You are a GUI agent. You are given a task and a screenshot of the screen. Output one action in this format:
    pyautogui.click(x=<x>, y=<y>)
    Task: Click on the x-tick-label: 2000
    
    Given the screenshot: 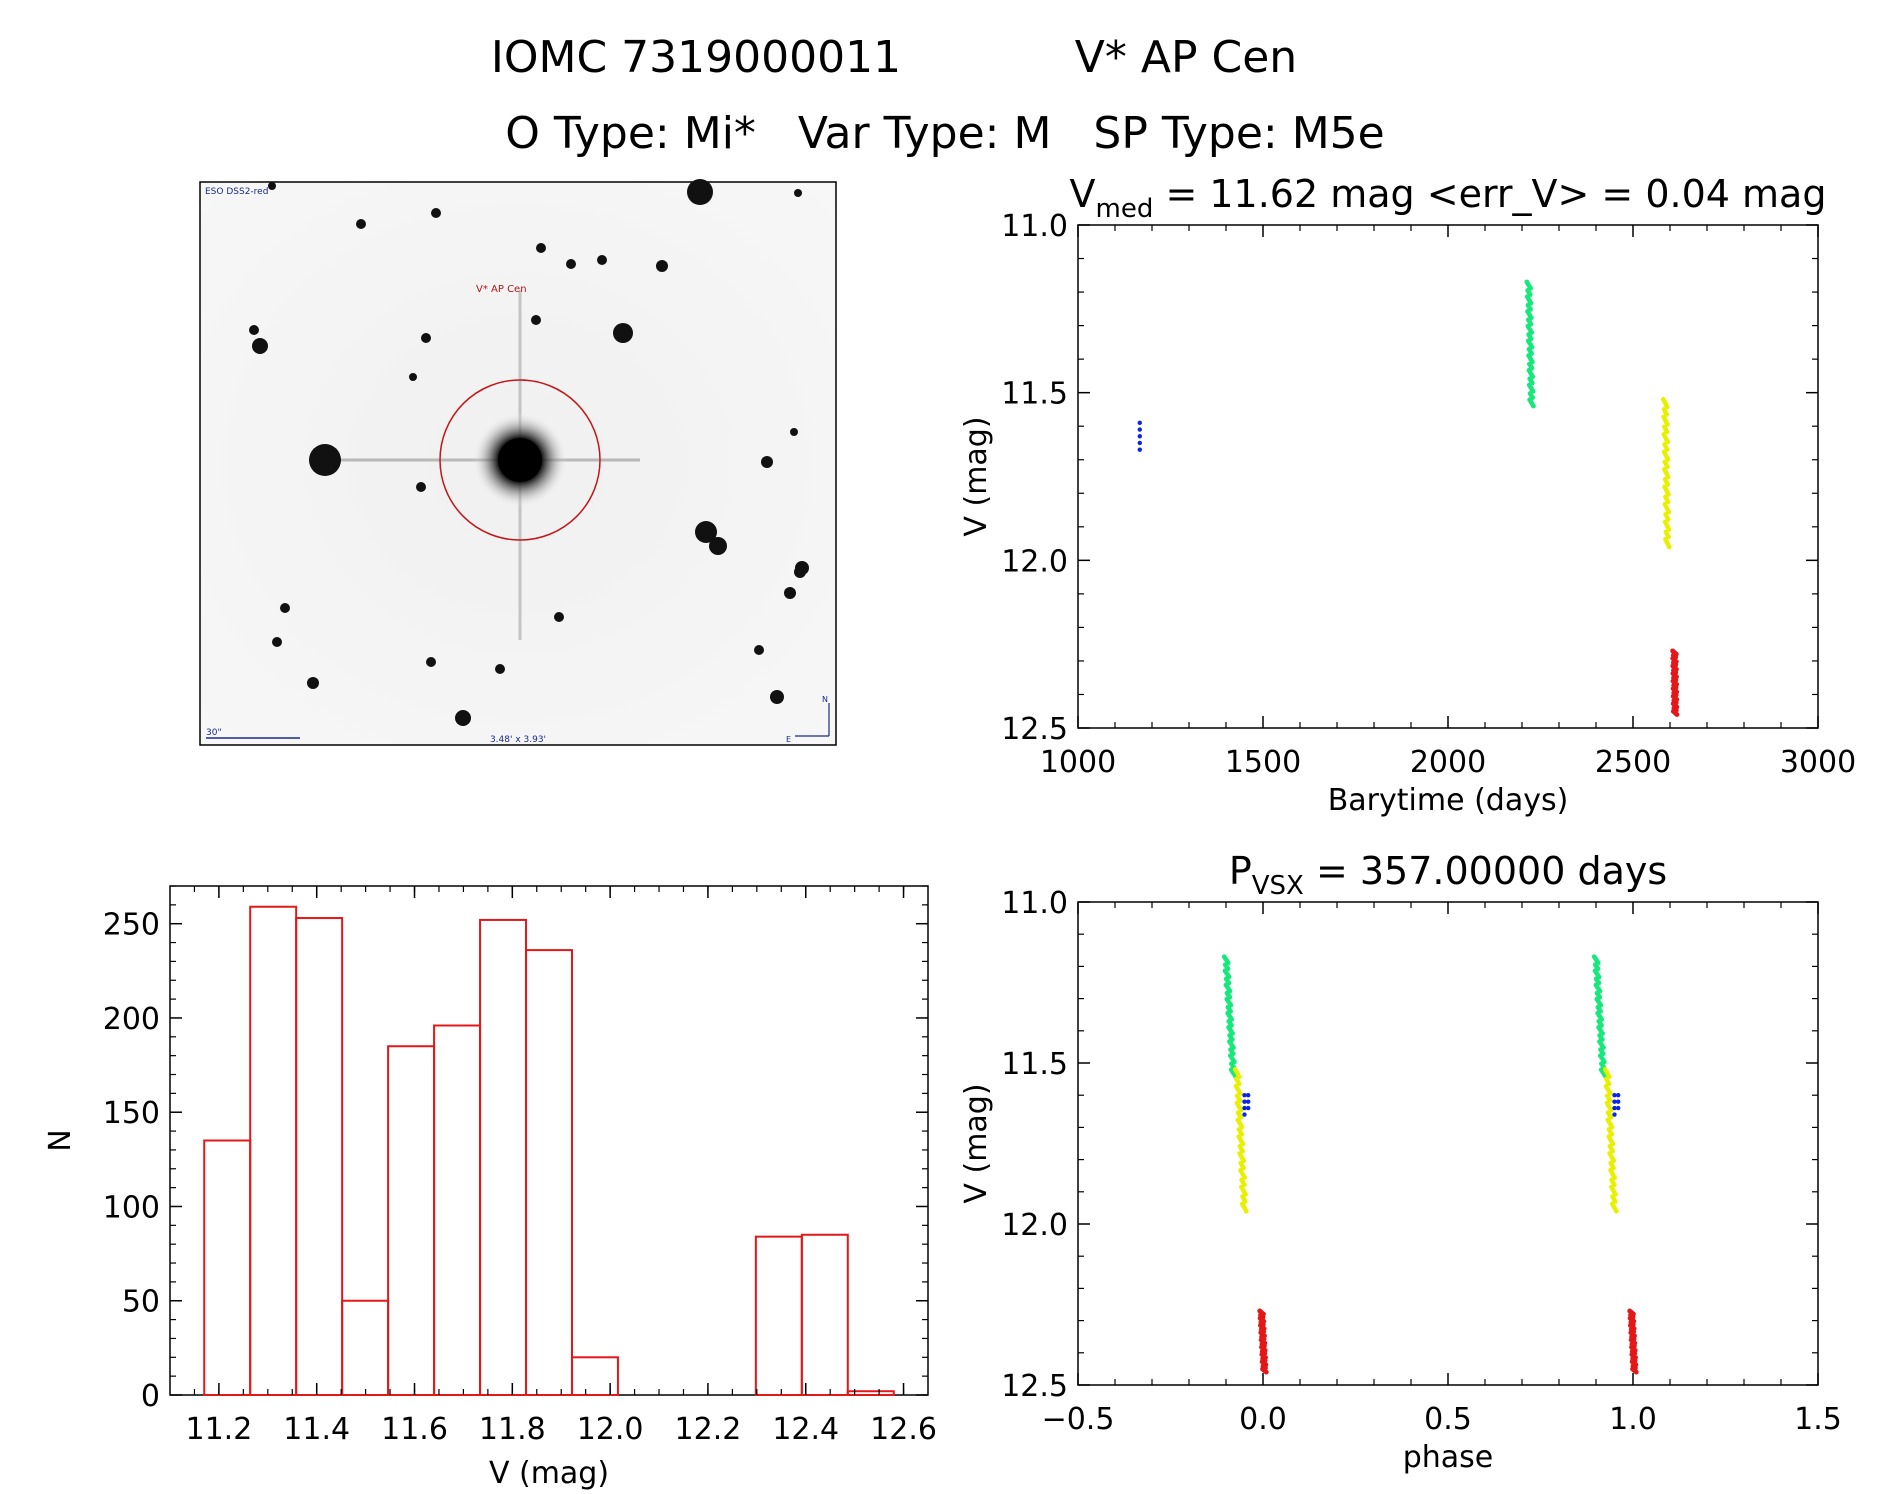 What is the action you would take?
    pyautogui.click(x=1448, y=762)
    